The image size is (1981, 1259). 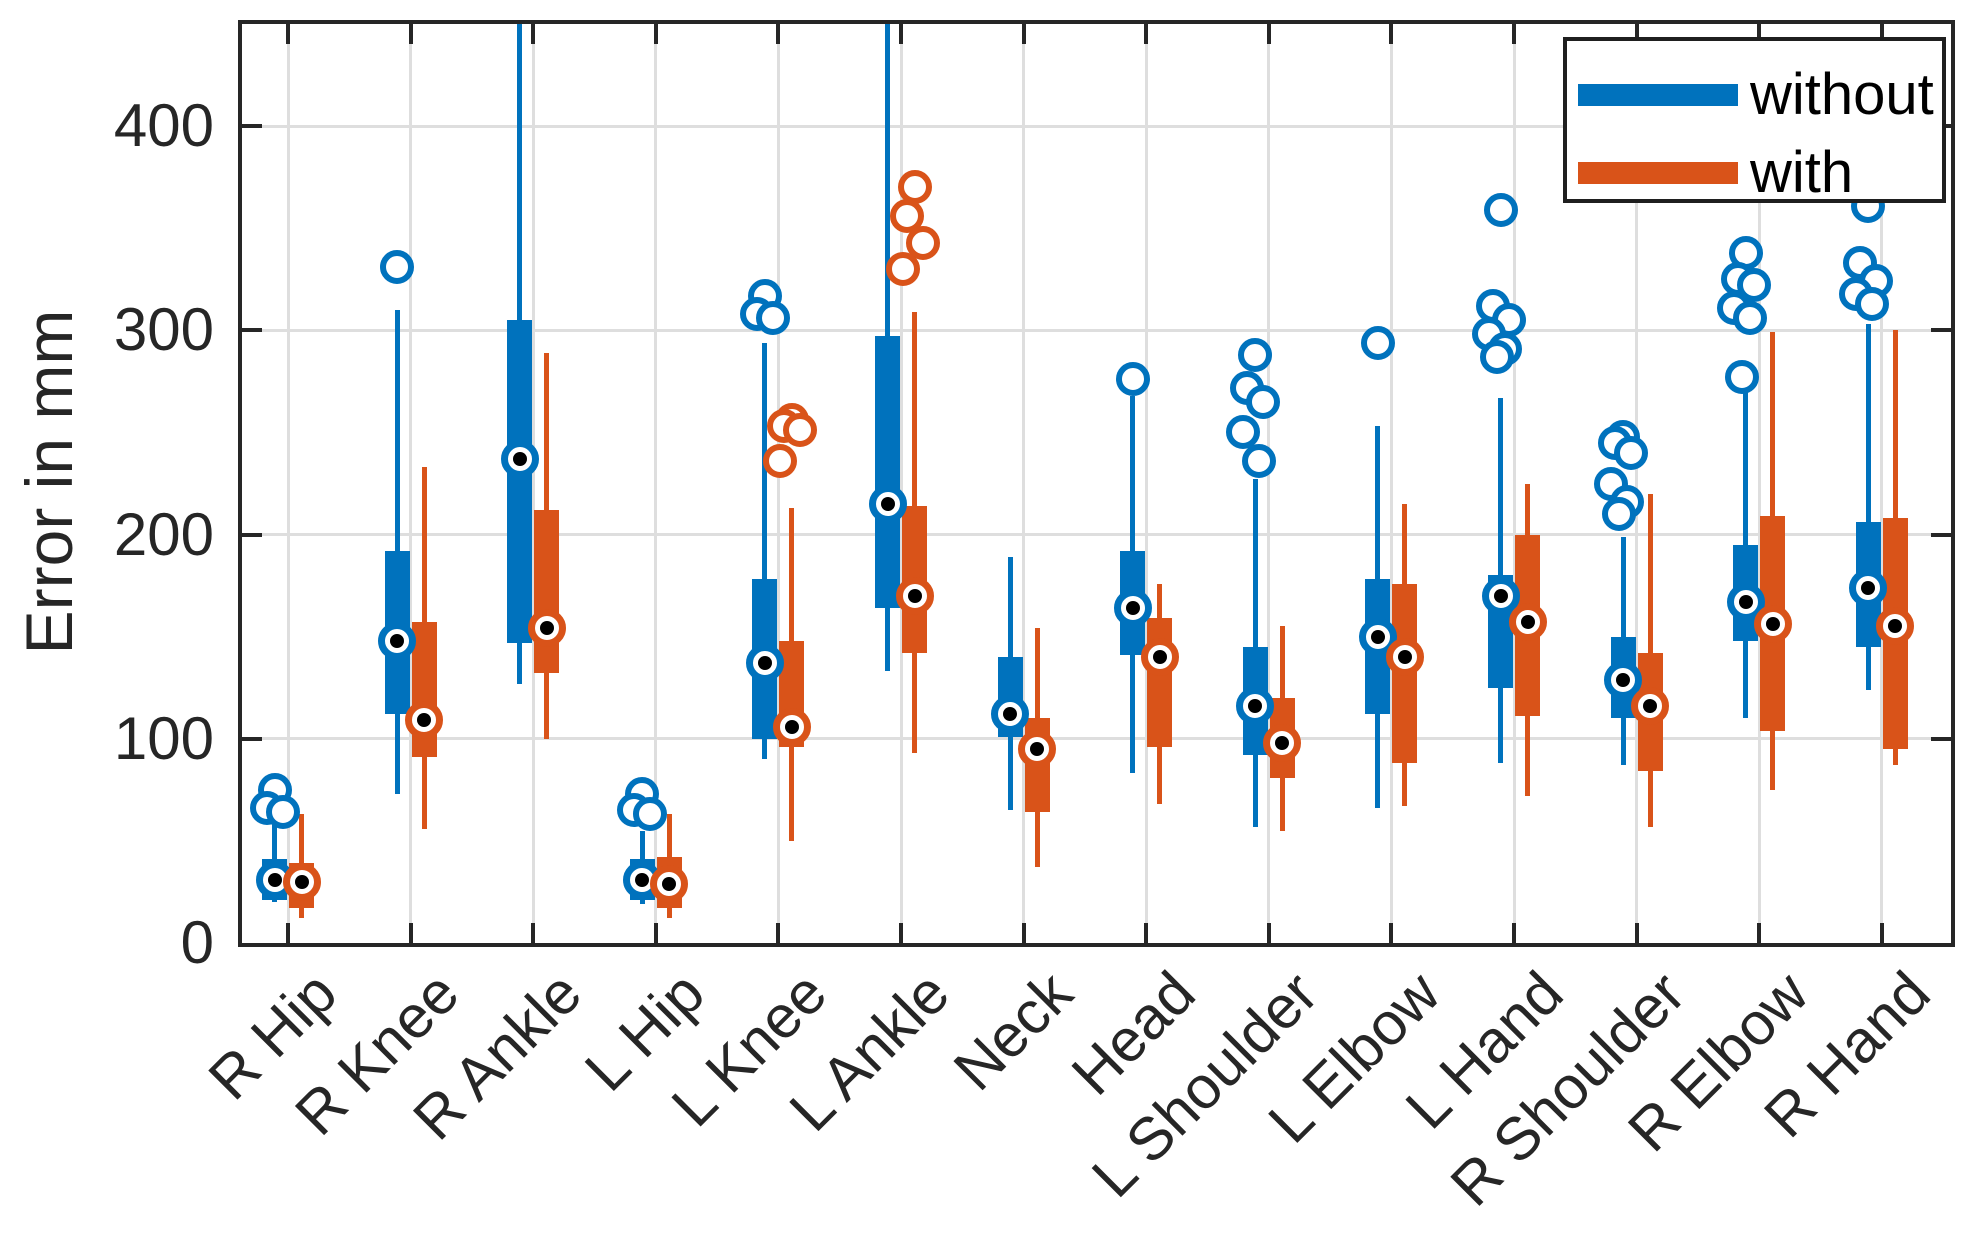 I want to click on legend-label-with: with, so click(x=1802, y=172).